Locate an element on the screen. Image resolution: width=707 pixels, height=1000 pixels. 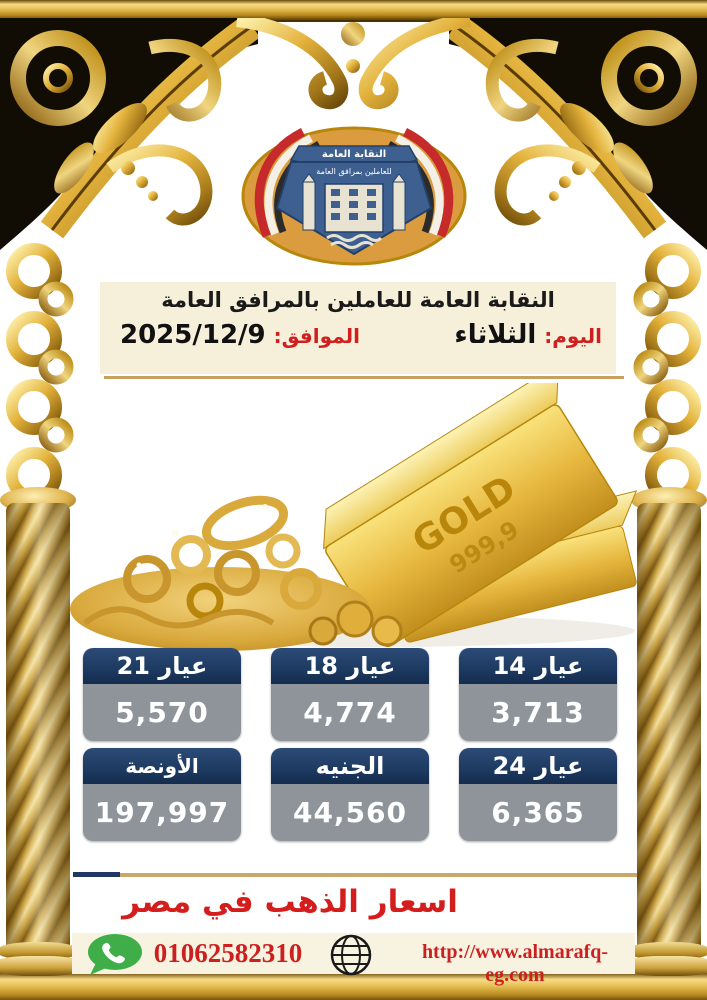
day-value: الثلاثاء is located at coordinates (495, 335).